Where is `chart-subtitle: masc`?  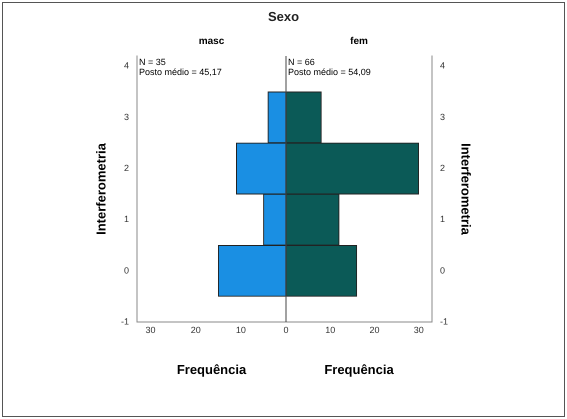 chart-subtitle: masc is located at coordinates (211, 41).